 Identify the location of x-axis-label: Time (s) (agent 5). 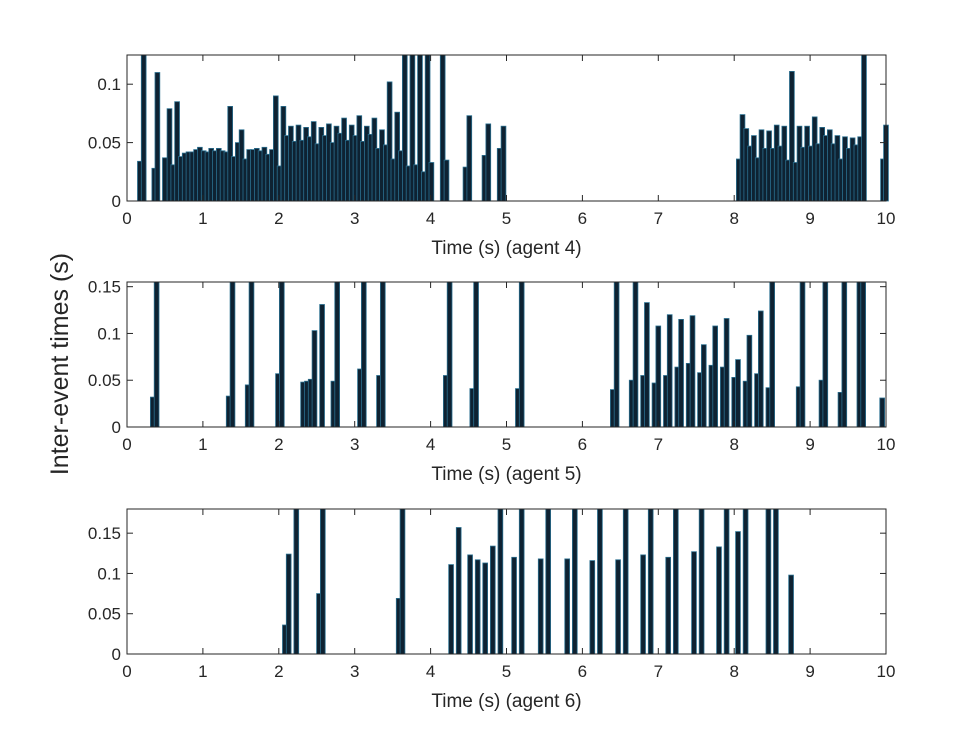
(506, 474).